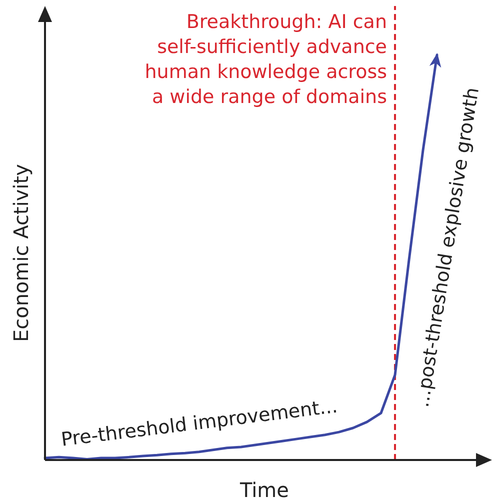  I want to click on annotation: Breakthrough: AI can self-sufficiently advance human knowledge across a wide range of domains, so click(265, 59).